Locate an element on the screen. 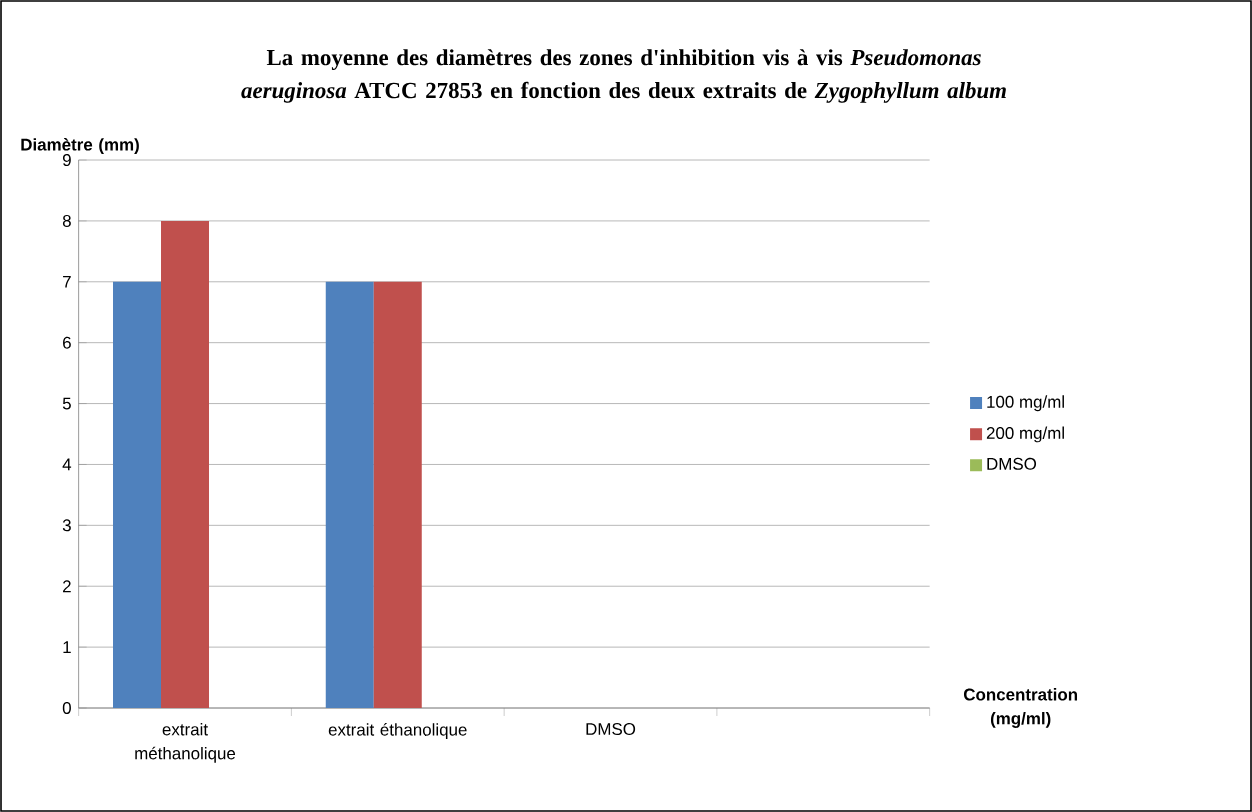  x-tick-label: extrait éthanolique is located at coordinates (397, 731).